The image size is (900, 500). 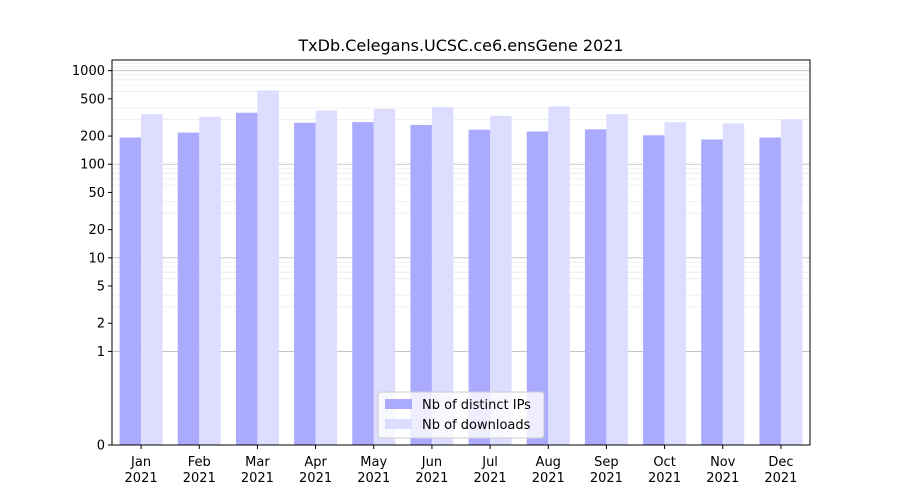 What do you see at coordinates (88, 71) in the screenshot?
I see `y-tick-label: 1000` at bounding box center [88, 71].